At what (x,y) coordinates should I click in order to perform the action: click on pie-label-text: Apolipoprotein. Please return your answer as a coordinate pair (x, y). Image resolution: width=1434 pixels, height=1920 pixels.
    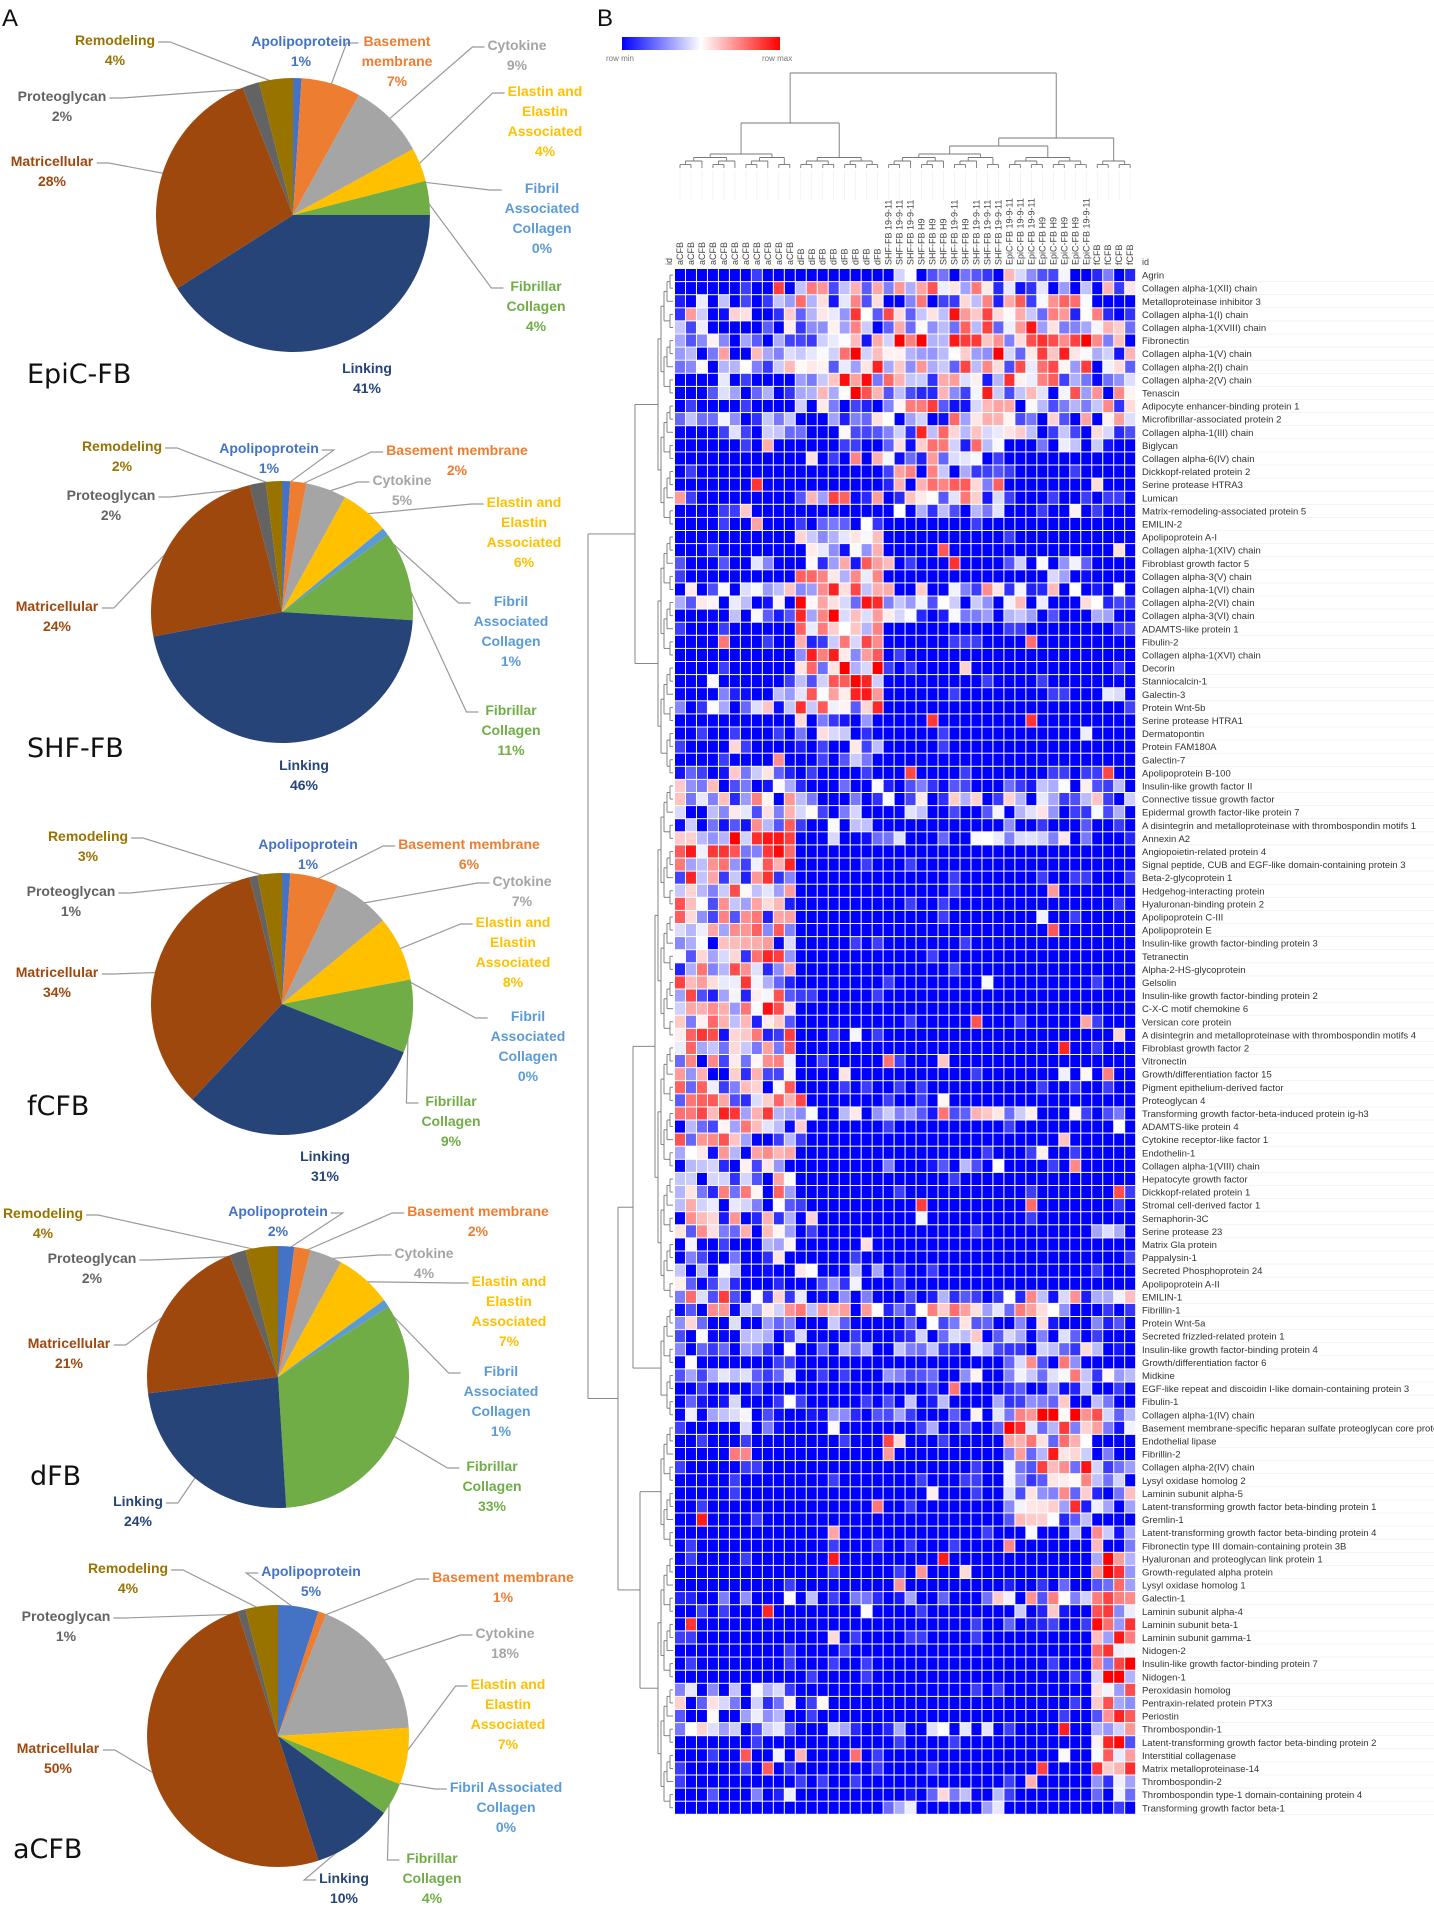
    Looking at the image, I should click on (269, 448).